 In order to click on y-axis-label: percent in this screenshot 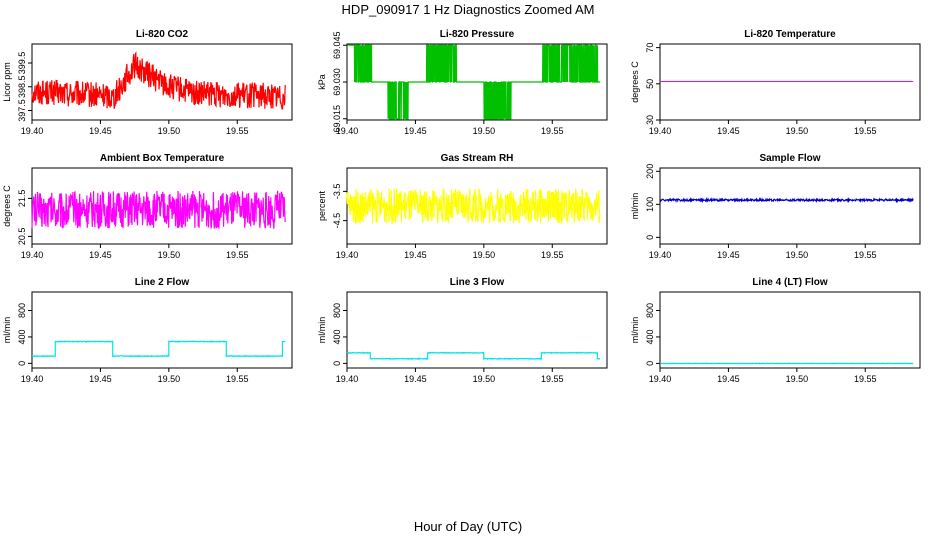, I will do `click(322, 205)`.